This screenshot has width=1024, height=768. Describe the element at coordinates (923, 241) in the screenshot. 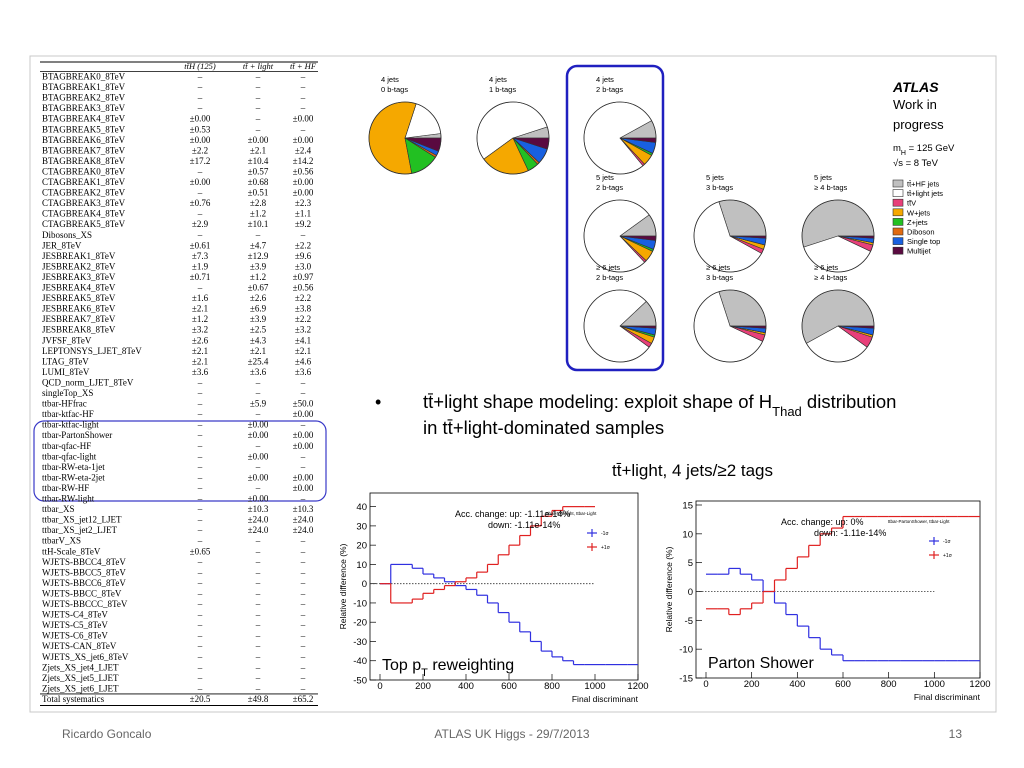

I see `legend-label: Single top` at that location.